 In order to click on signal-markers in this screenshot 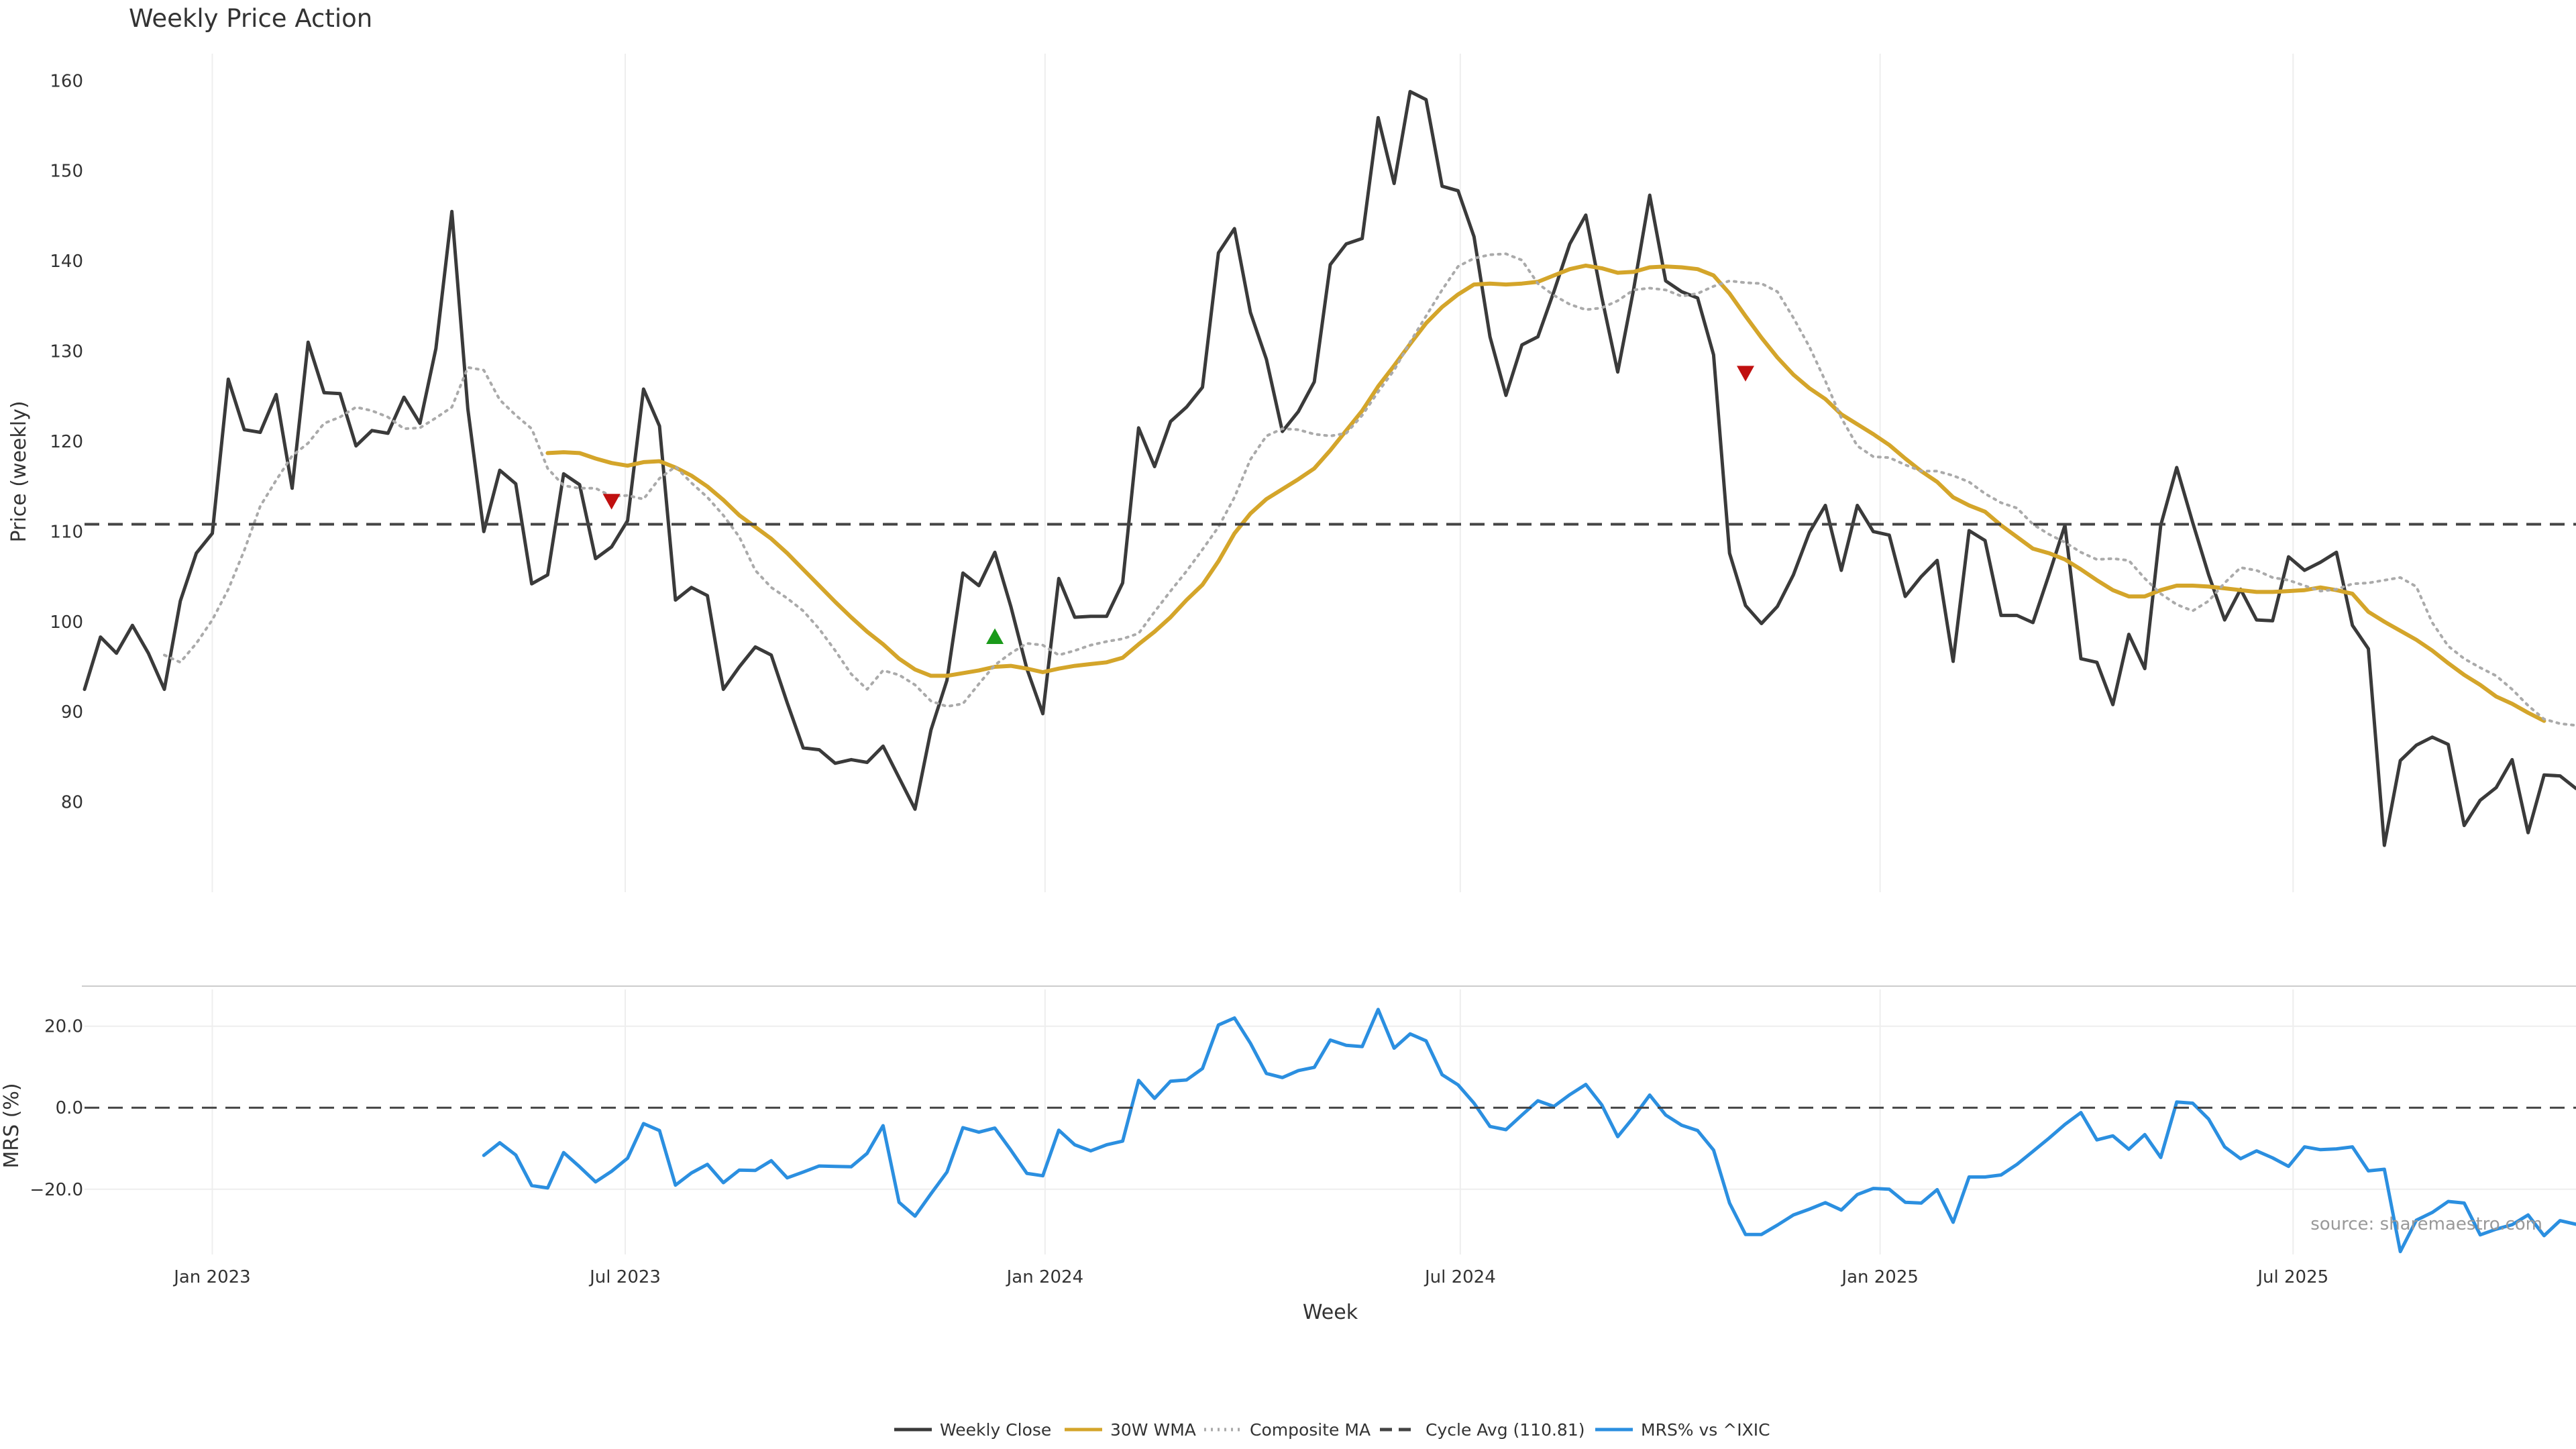, I will do `click(1178, 505)`.